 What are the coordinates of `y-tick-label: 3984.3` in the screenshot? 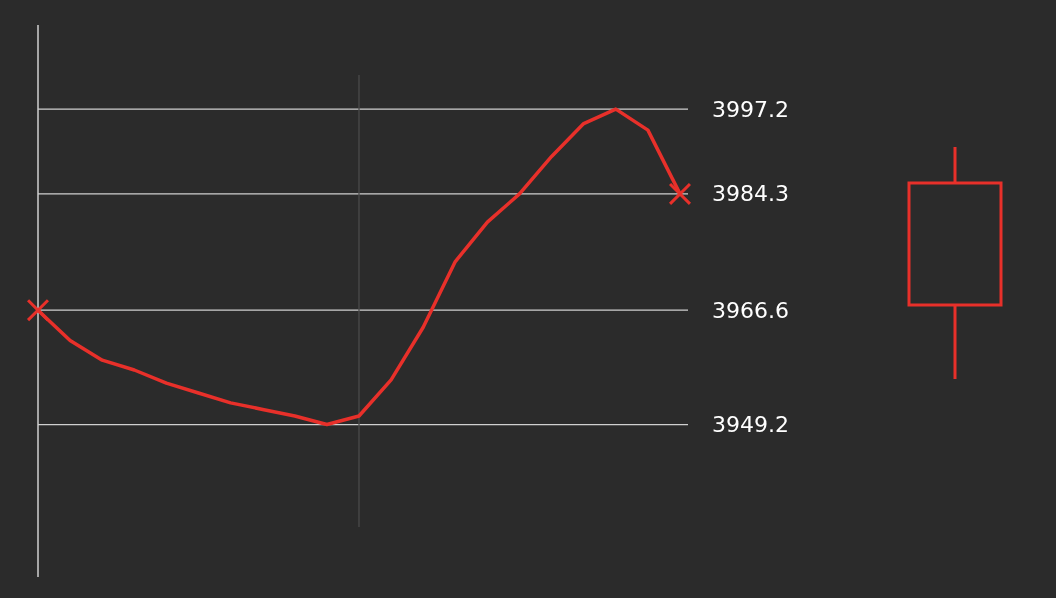 It's located at (750, 194).